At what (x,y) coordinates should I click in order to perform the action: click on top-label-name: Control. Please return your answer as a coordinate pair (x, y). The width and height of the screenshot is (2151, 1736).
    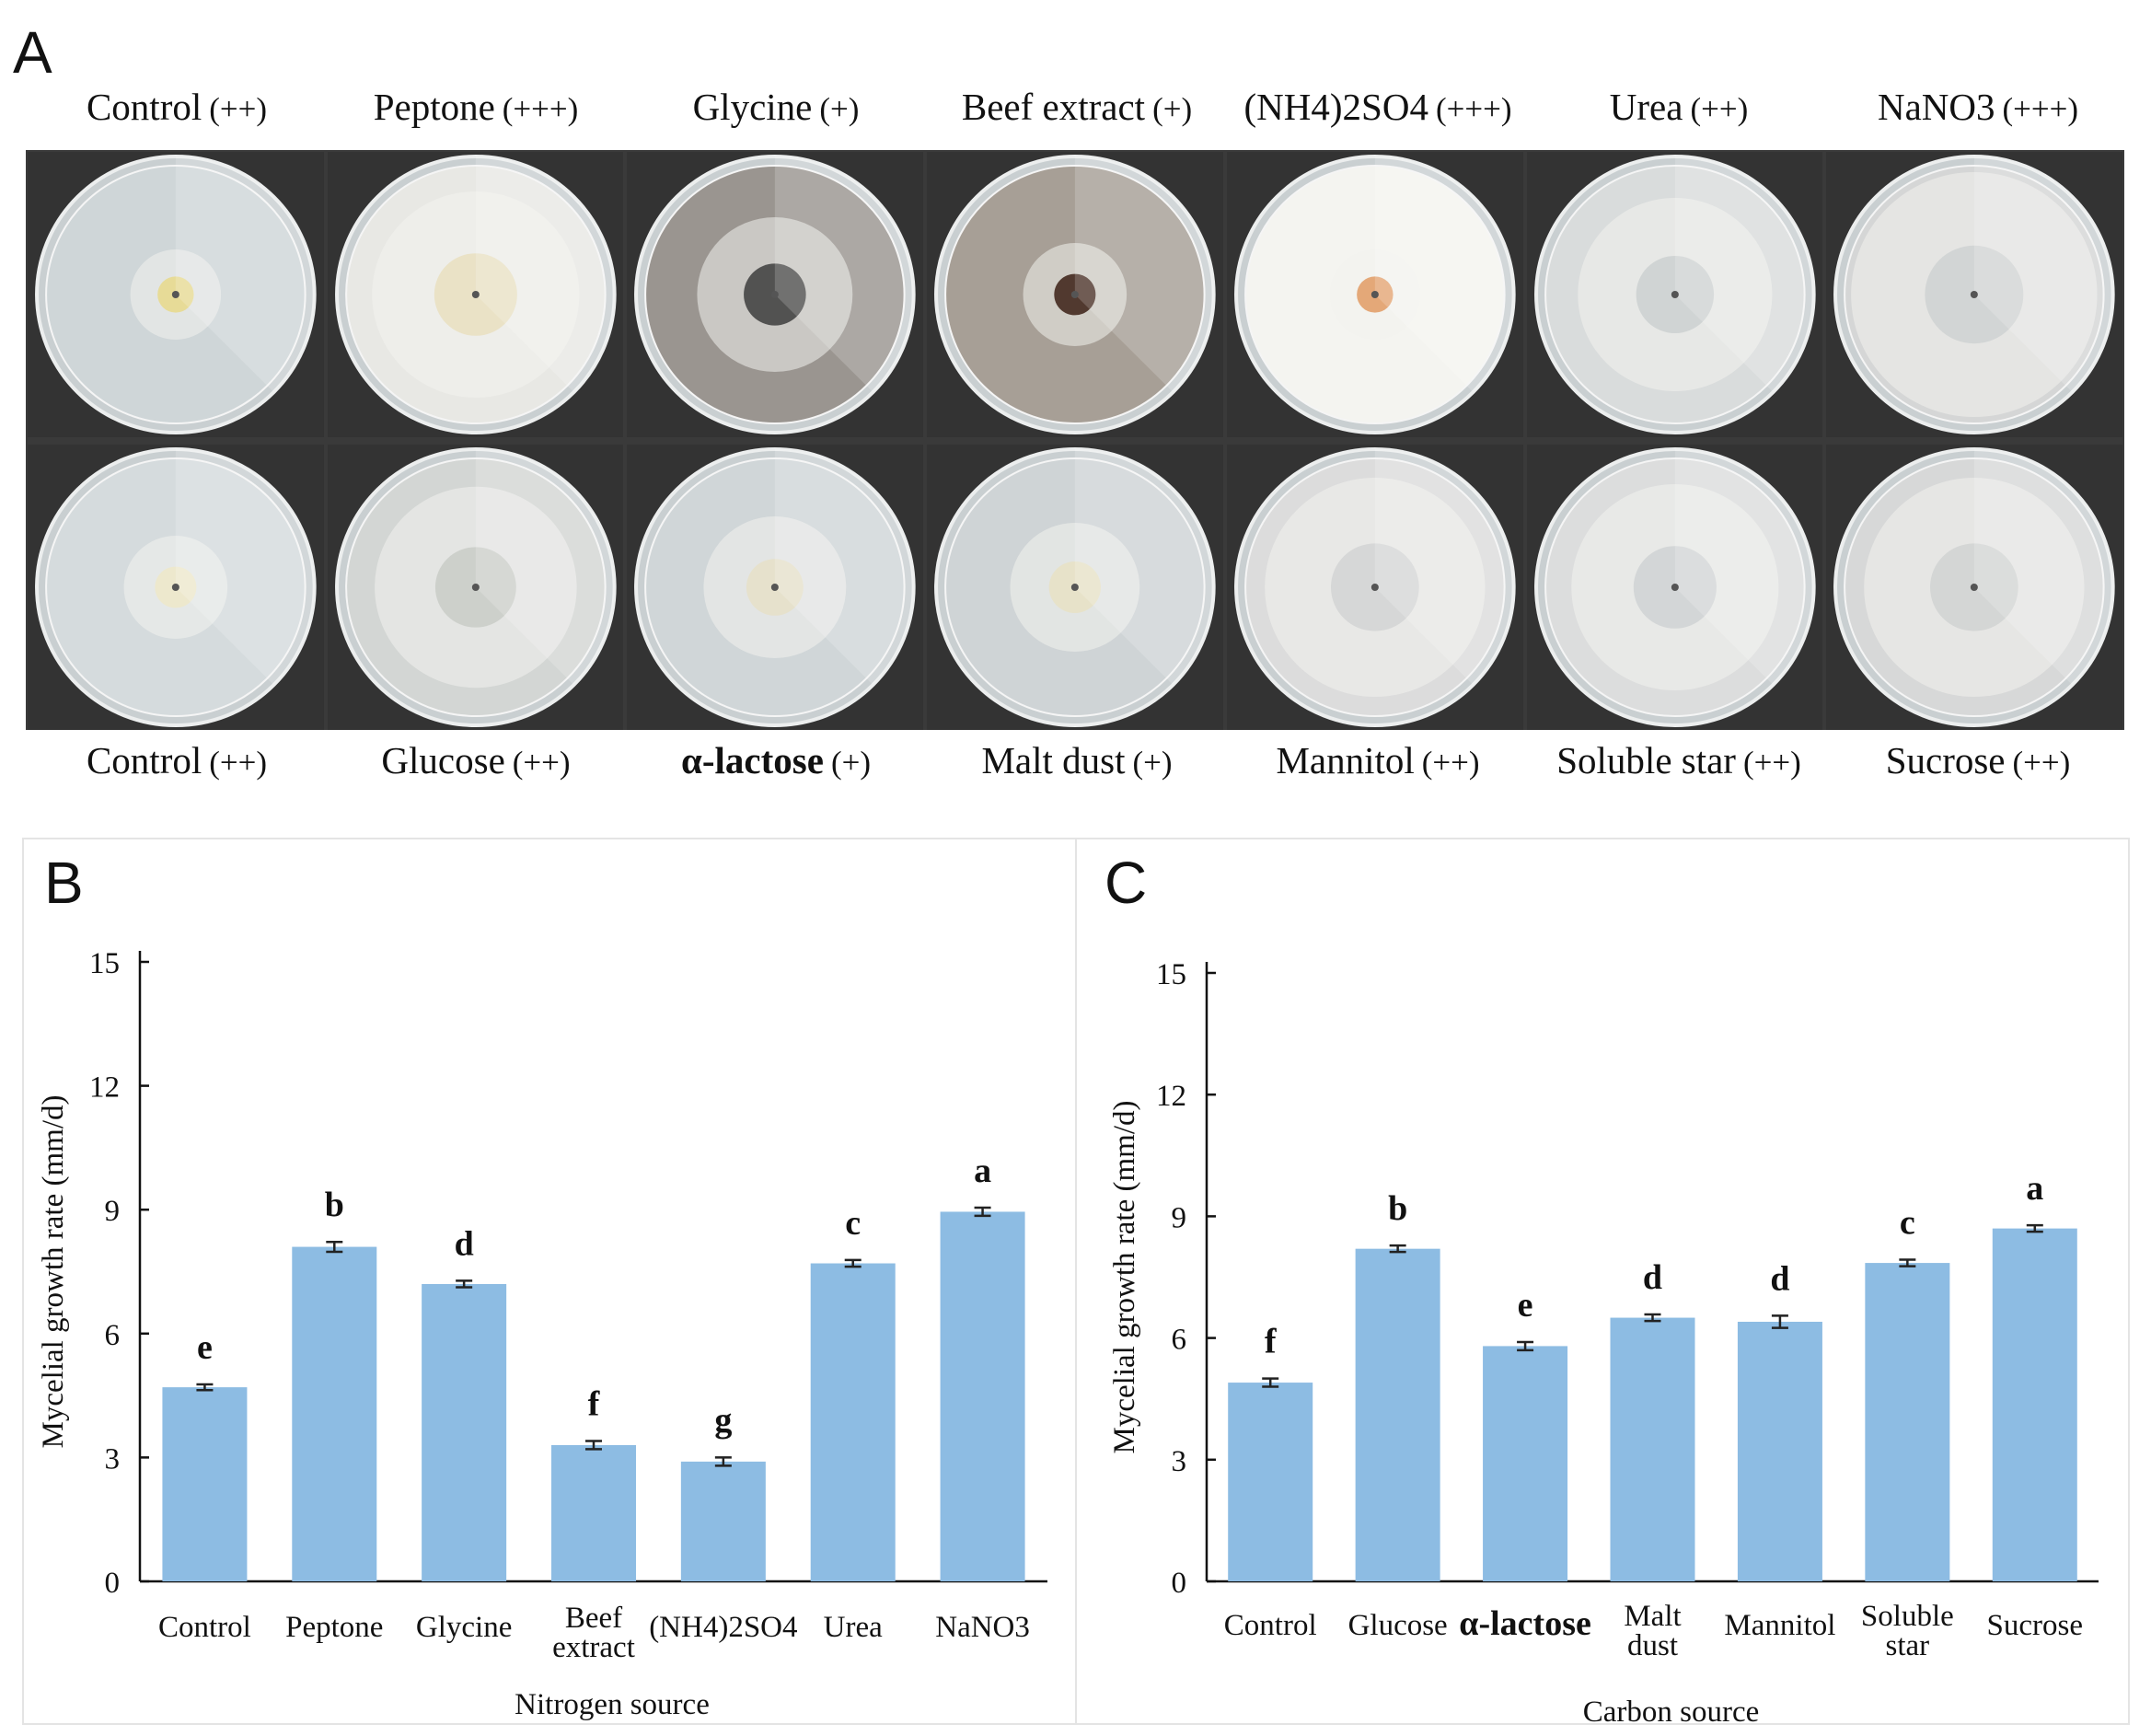
    Looking at the image, I should click on (144, 107).